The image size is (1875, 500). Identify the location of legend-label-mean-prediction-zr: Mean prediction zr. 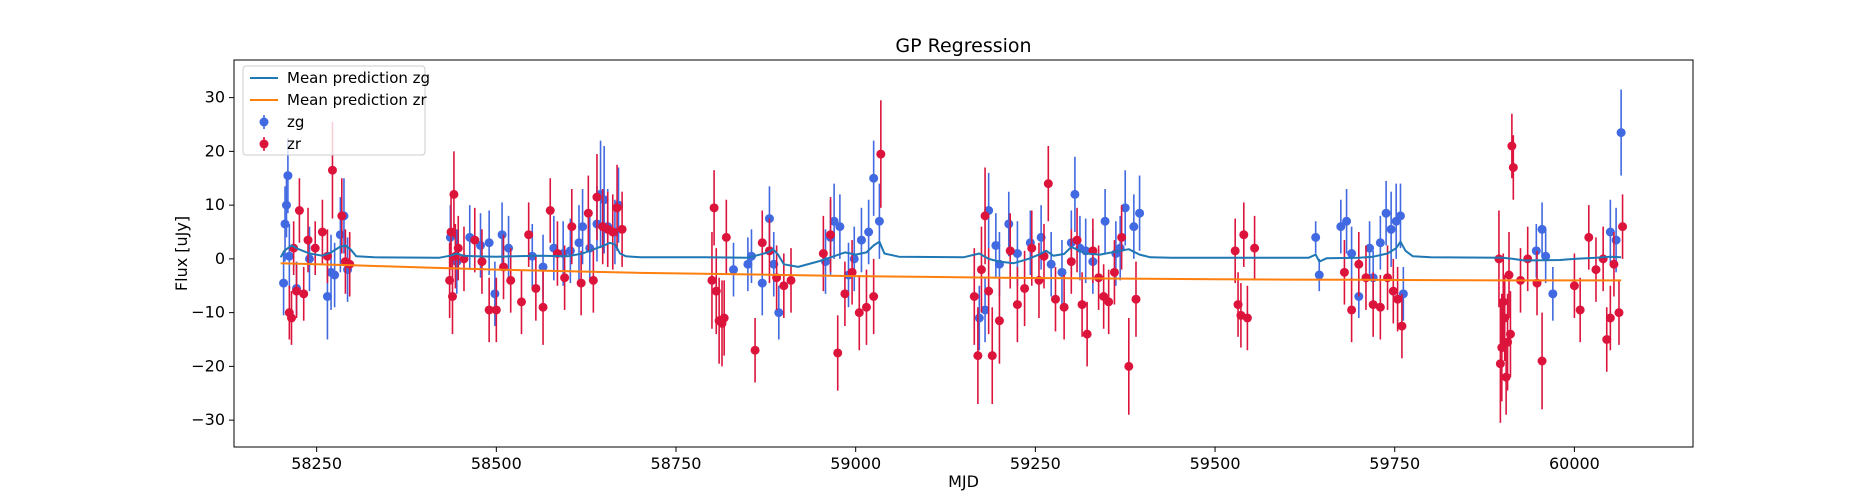
(357, 100).